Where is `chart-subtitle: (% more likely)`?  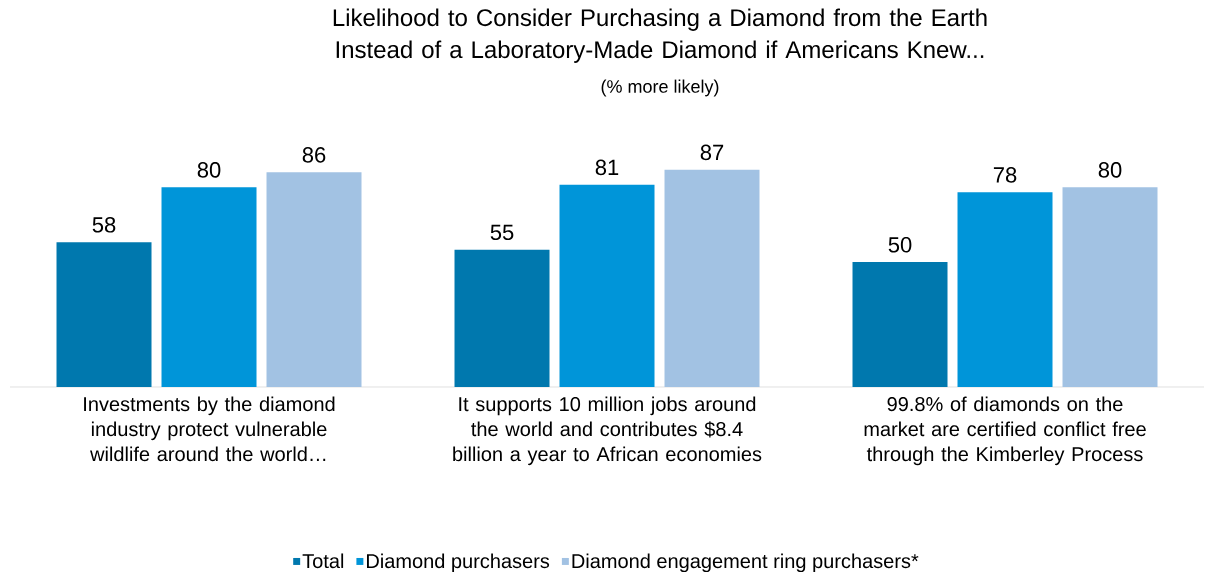 chart-subtitle: (% more likely) is located at coordinates (660, 88).